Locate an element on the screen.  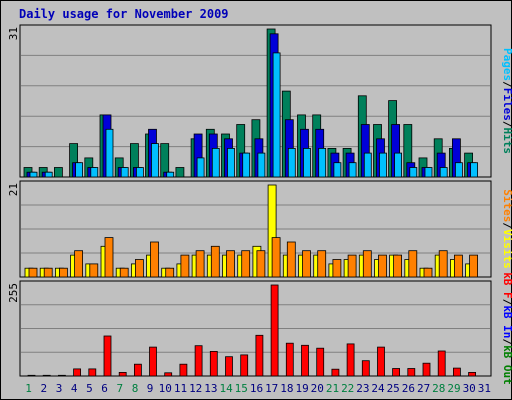
x-tick-label: 25 is located at coordinates (393, 388).